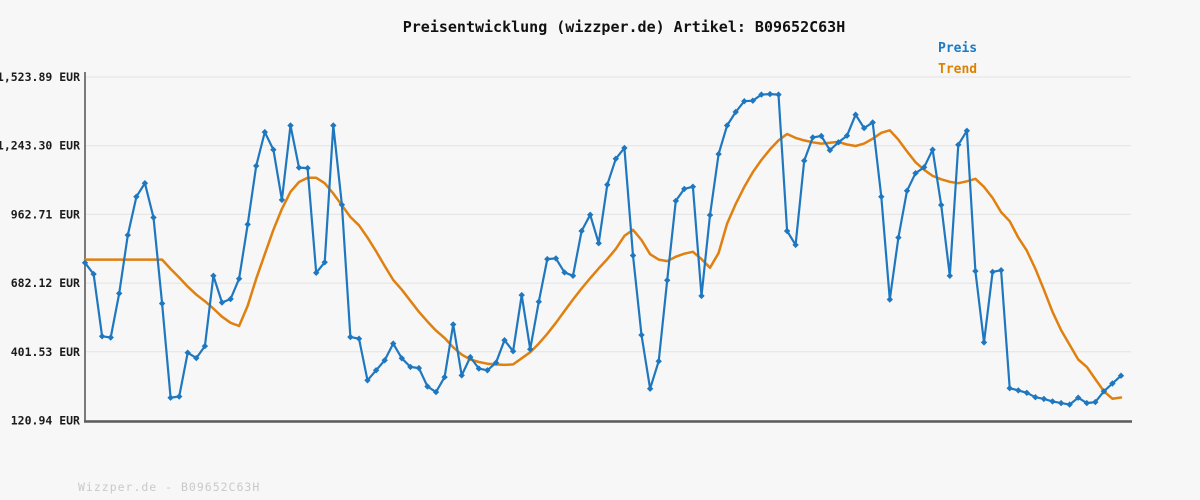 This screenshot has height=500, width=1200. I want to click on watermark: Wizzper.de - B09652C63H, so click(169, 487).